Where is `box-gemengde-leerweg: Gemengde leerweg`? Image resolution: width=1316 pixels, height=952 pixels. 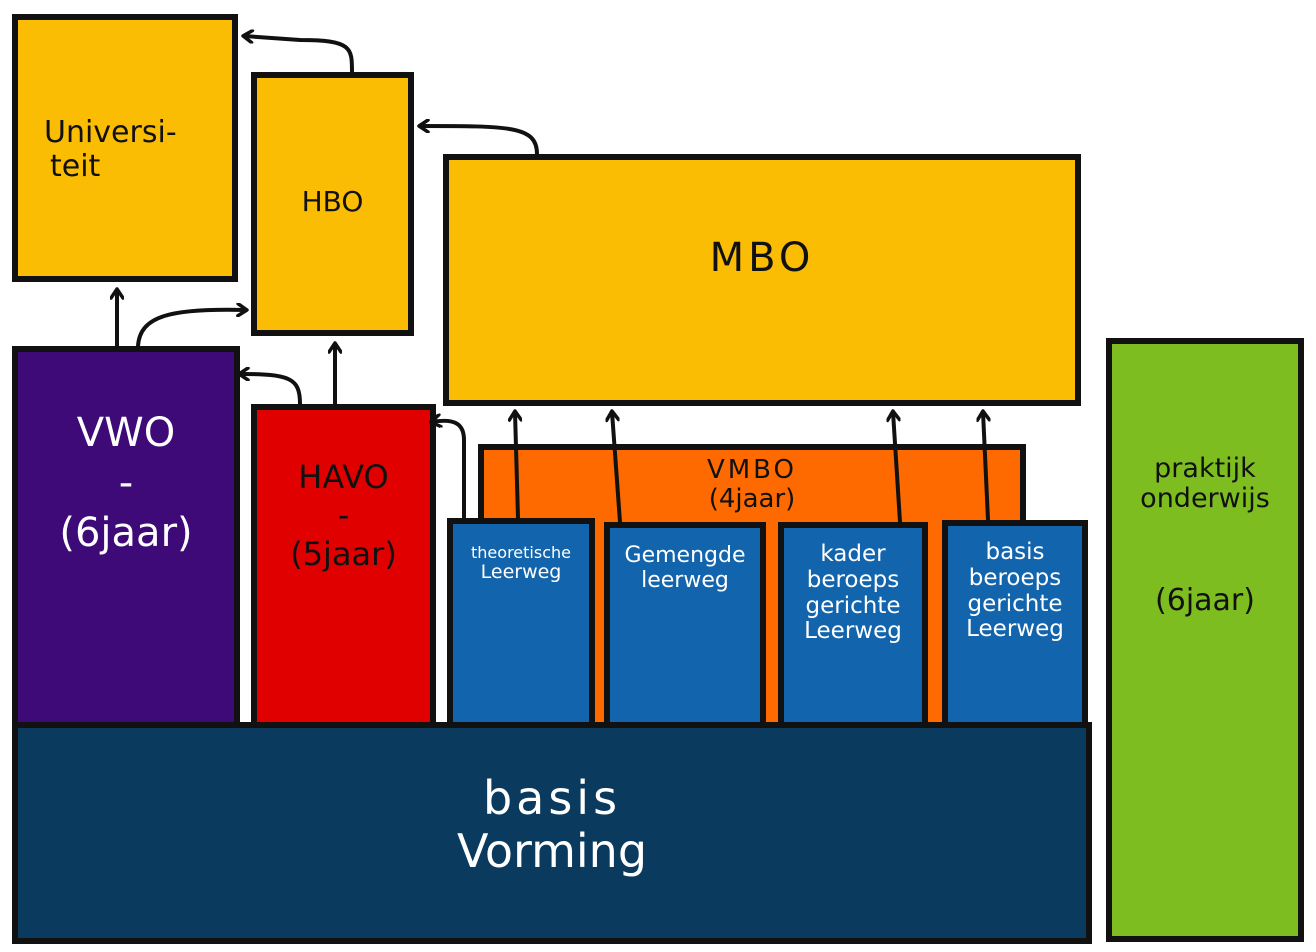 box-gemengde-leerweg: Gemengde leerweg is located at coordinates (685, 629).